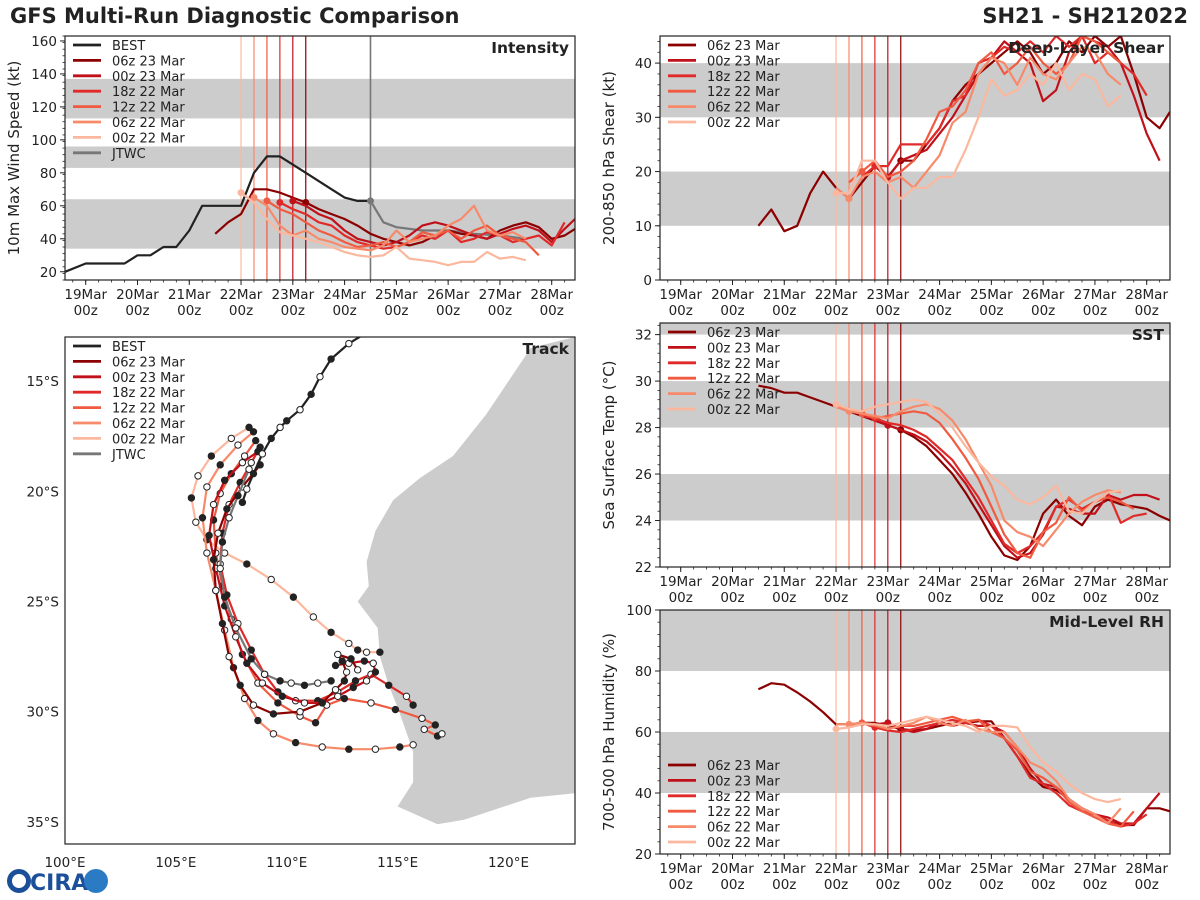 The height and width of the screenshot is (900, 1200). I want to click on rh-xtick-label: 21Mar 00z, so click(784, 877).